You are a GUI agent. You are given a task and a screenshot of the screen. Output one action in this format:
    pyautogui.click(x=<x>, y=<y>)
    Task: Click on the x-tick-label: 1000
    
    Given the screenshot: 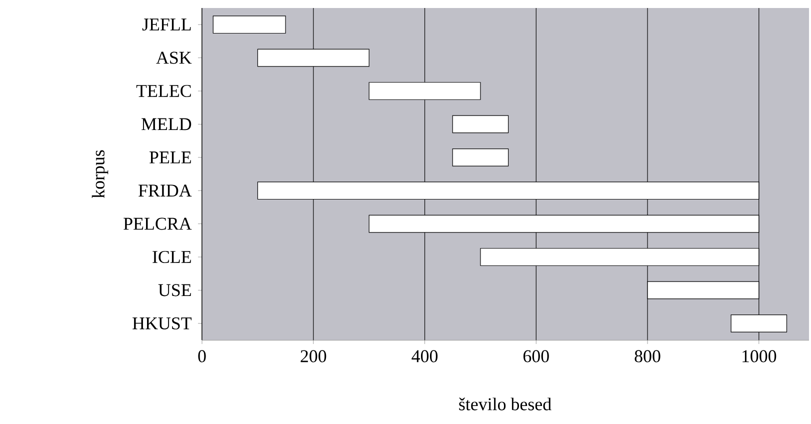 What is the action you would take?
    pyautogui.click(x=759, y=356)
    